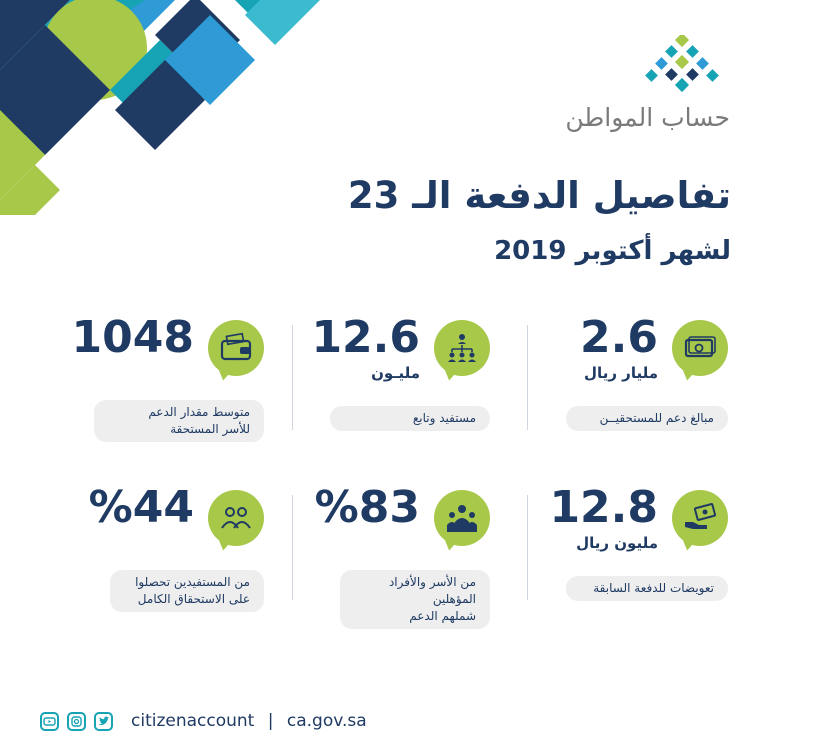 This screenshot has height=754, width=833. Describe the element at coordinates (462, 348) in the screenshot. I see `people-hierarchy-icon` at that location.